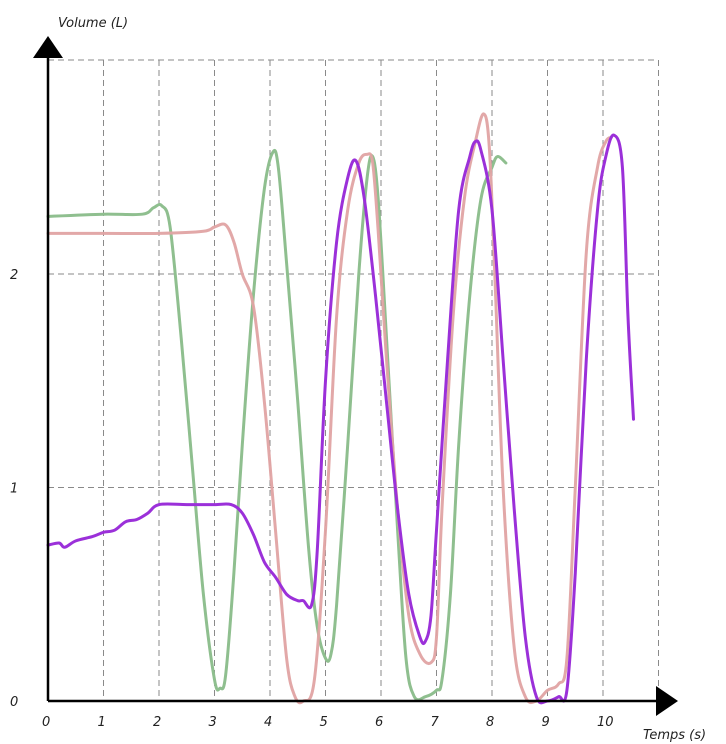 The image size is (726, 744). Describe the element at coordinates (324, 722) in the screenshot. I see `x-tick-label: 5` at that location.